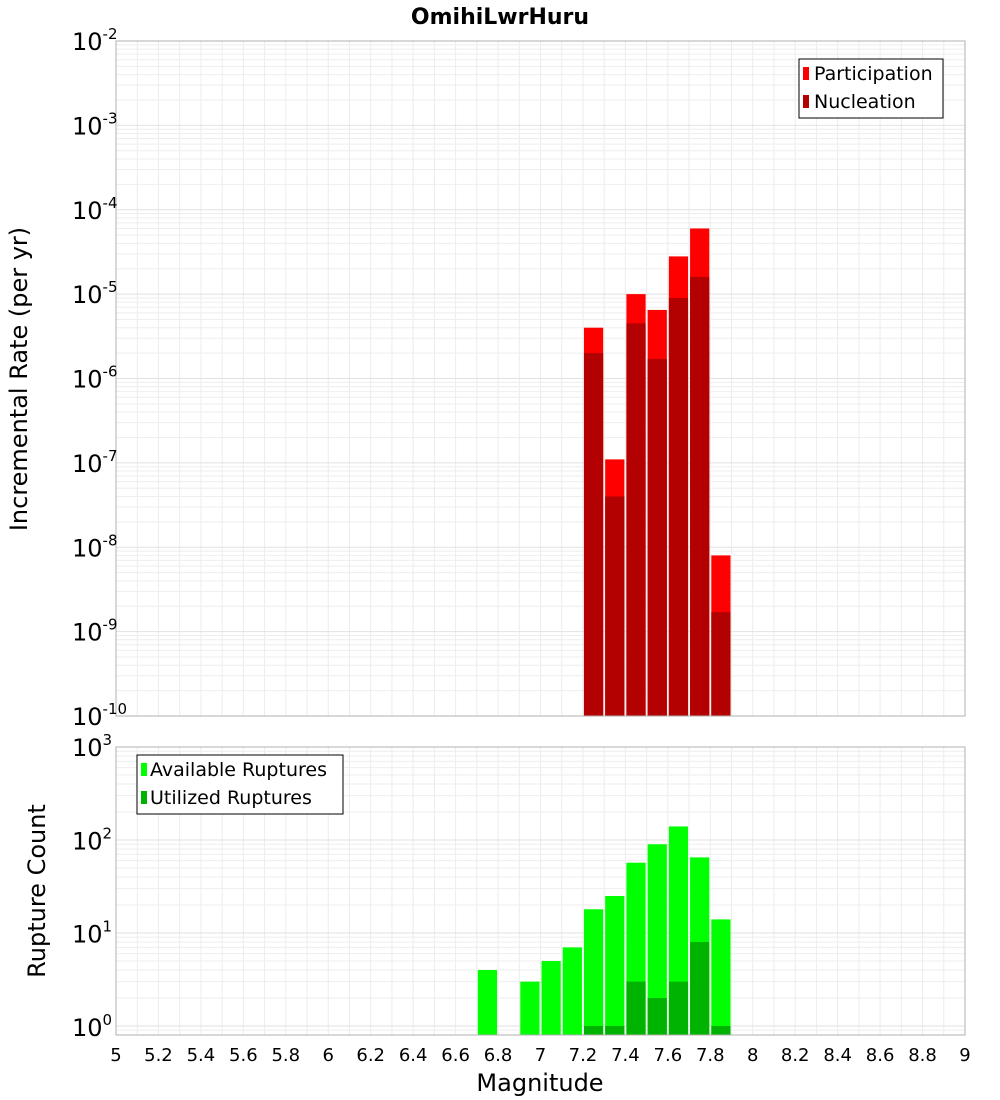 The height and width of the screenshot is (1100, 1000). Describe the element at coordinates (95, 462) in the screenshot. I see `y-tick-label: 10⁻⁷` at that location.